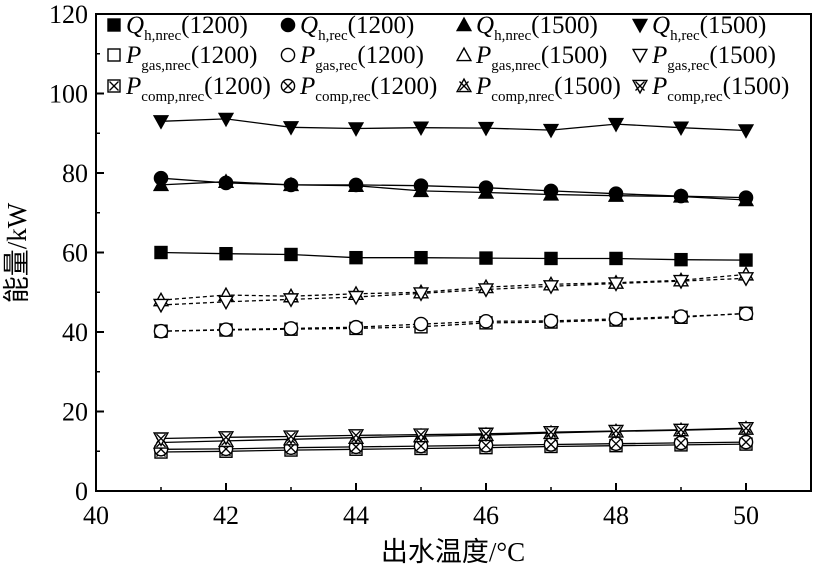 The height and width of the screenshot is (569, 818). I want to click on x-axis-label: 出水温度/°C, so click(453, 552).